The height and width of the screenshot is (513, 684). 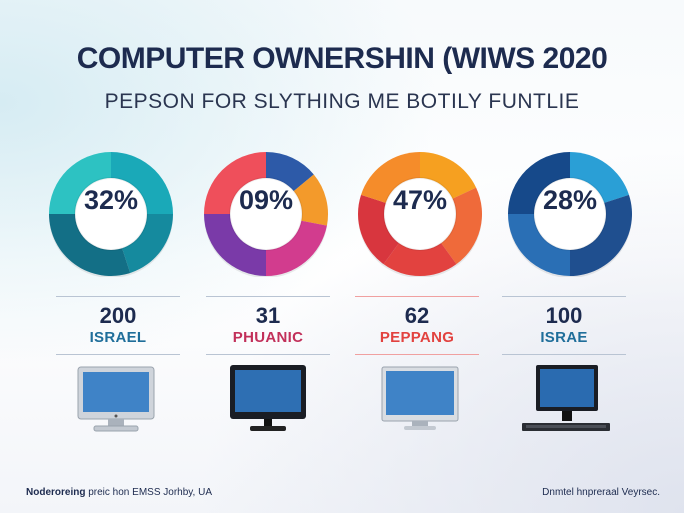 I want to click on donut-chart-3: 47%, so click(x=420, y=214).